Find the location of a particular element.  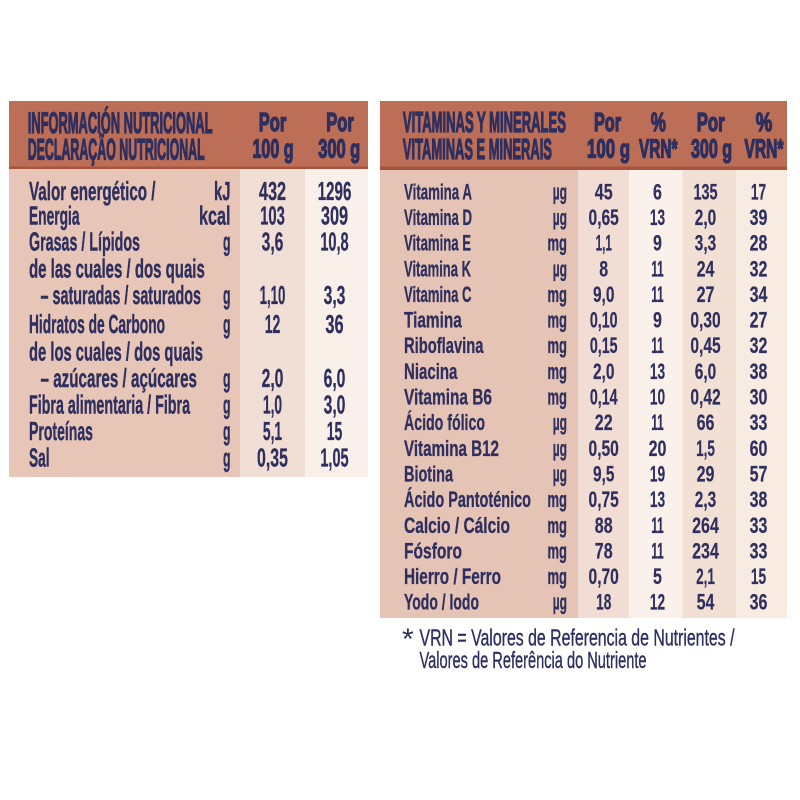

svg-text: Vitamina D is located at coordinates (438, 217).